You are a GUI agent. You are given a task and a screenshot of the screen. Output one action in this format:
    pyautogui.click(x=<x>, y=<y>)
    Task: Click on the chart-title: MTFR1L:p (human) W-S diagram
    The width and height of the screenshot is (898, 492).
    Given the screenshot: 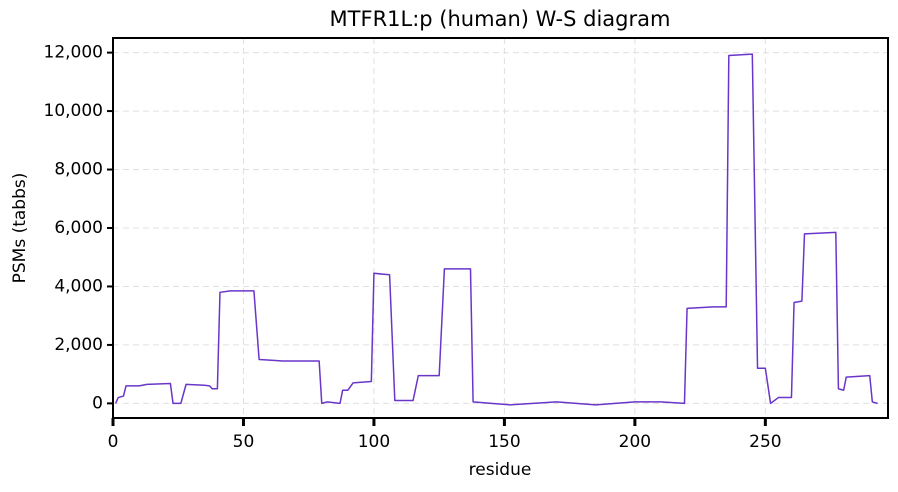 What is the action you would take?
    pyautogui.click(x=500, y=19)
    